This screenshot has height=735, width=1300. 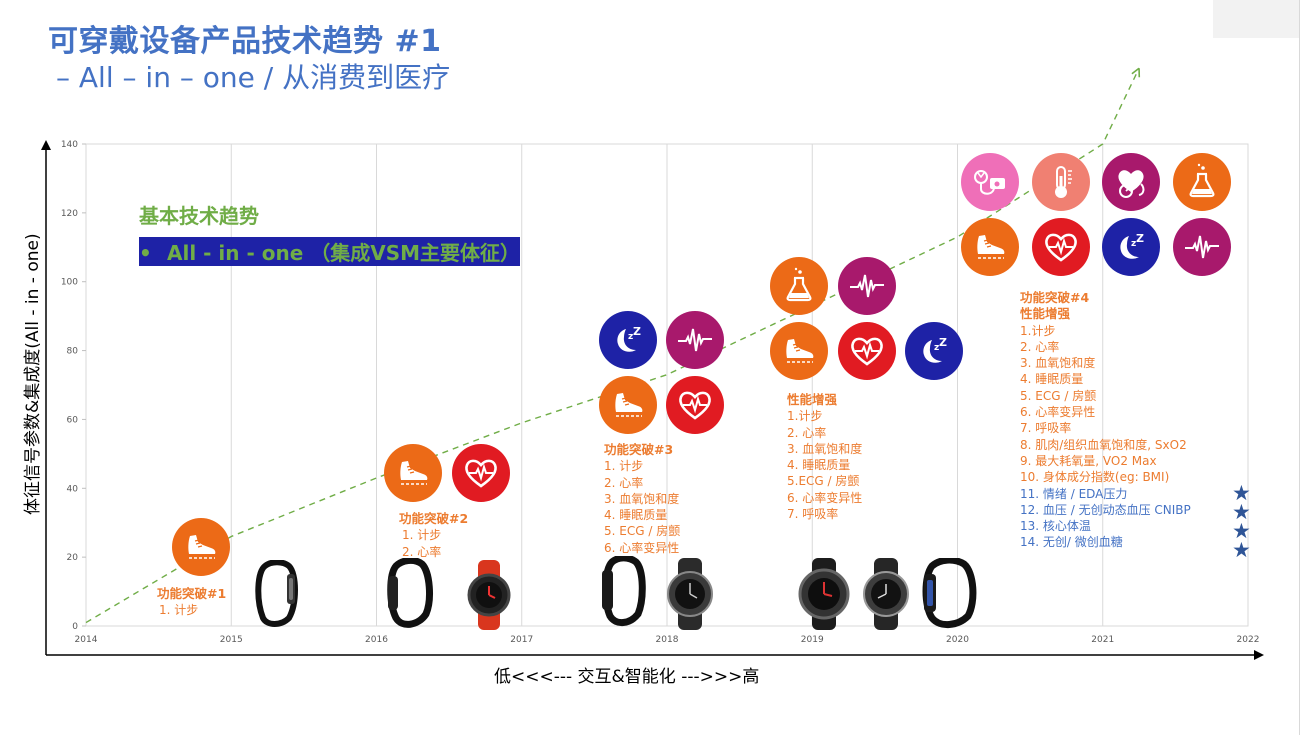 What do you see at coordinates (1071, 542) in the screenshot?
I see `medical-item: 14. 无创/ 微创血糖` at bounding box center [1071, 542].